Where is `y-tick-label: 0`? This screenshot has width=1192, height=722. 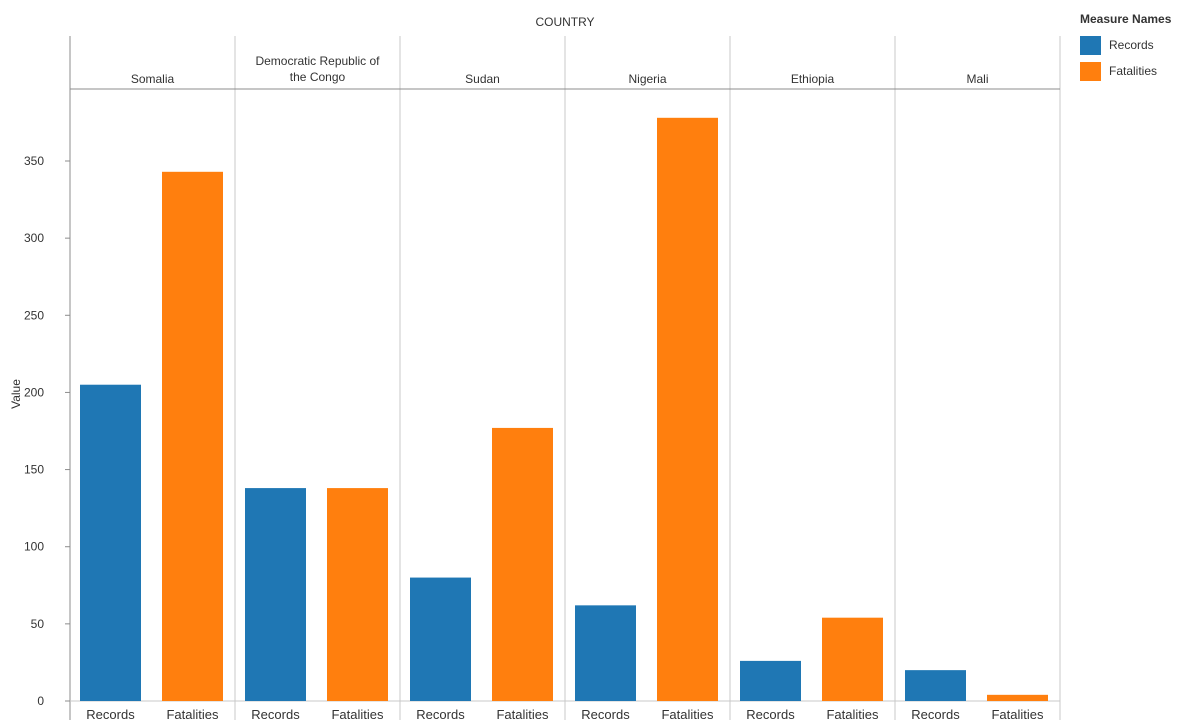
y-tick-label: 0 is located at coordinates (40, 701).